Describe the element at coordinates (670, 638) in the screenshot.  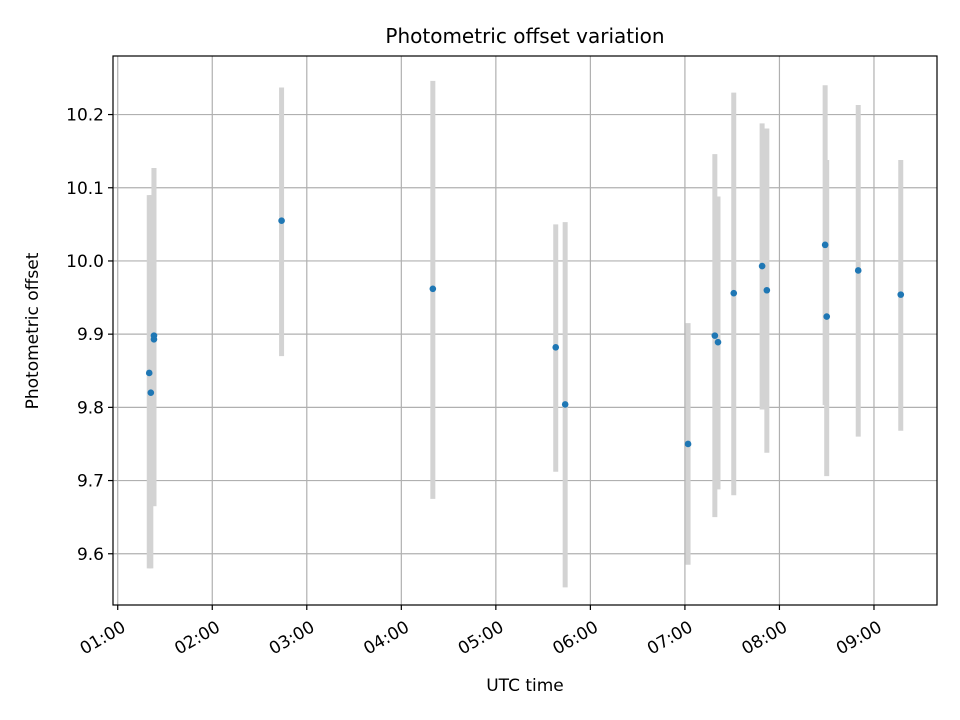
I see `x-tick-label: 07:00` at that location.